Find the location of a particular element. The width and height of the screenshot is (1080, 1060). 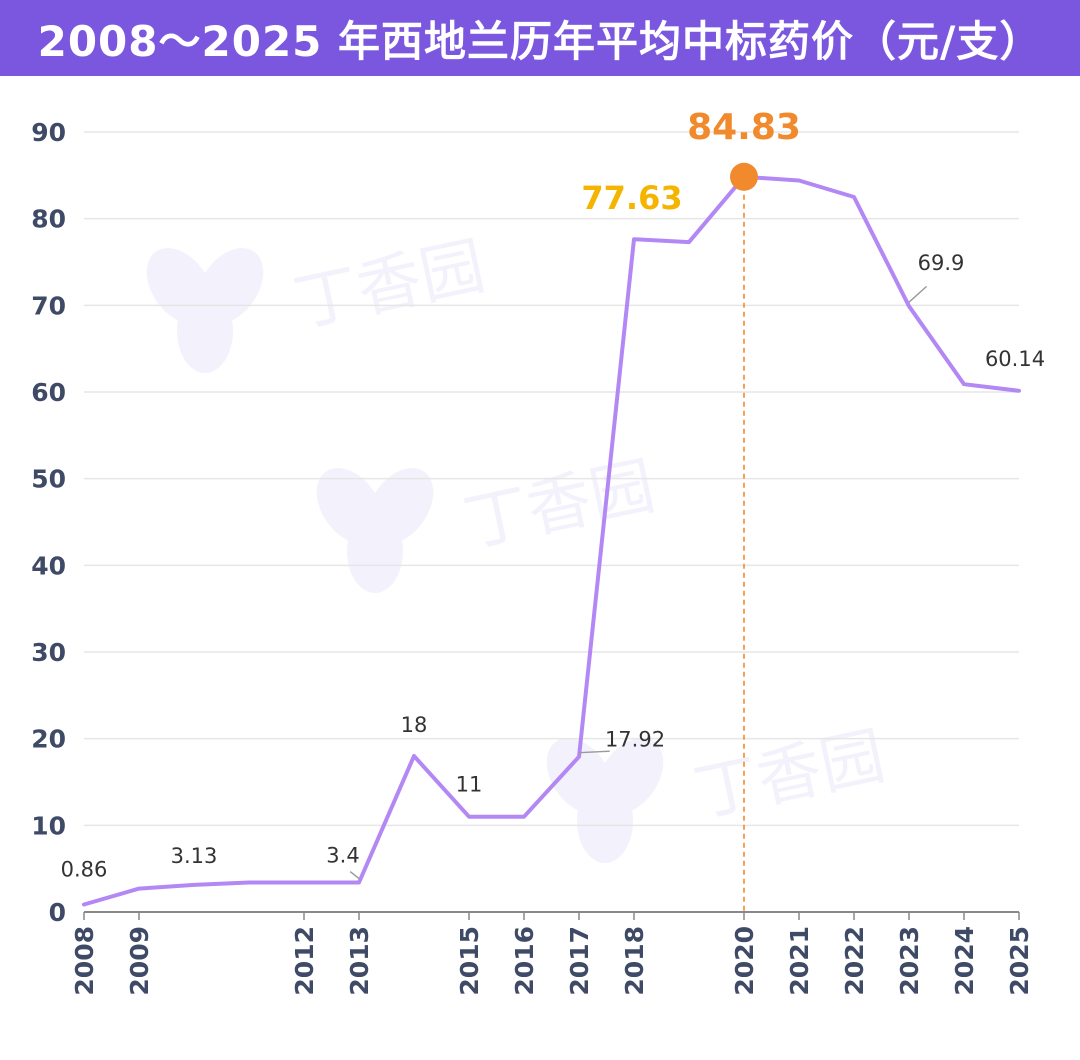

y-tick-label: 90 is located at coordinates (48, 132).